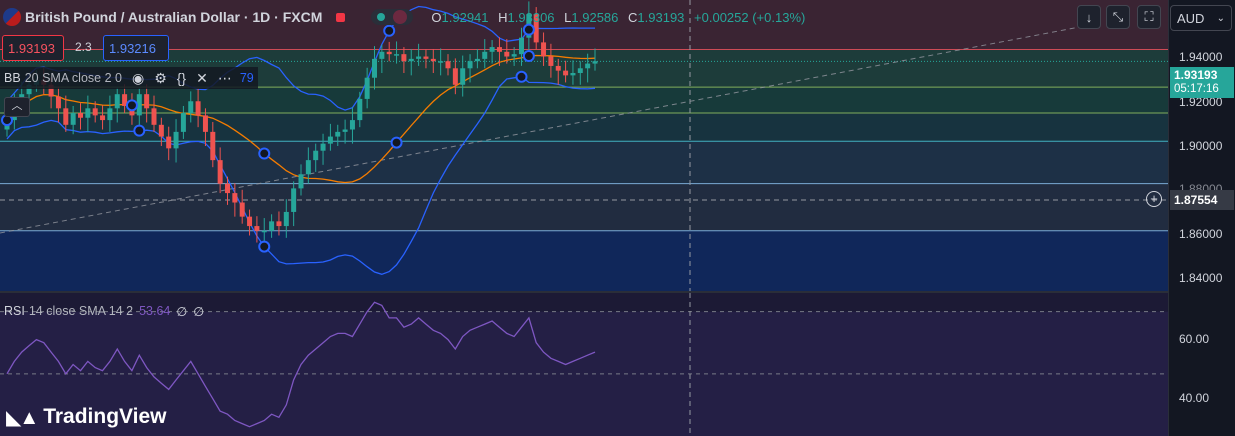 The height and width of the screenshot is (436, 1235). Describe the element at coordinates (436, 17) in the screenshot. I see `ohlc-open-label: O` at that location.